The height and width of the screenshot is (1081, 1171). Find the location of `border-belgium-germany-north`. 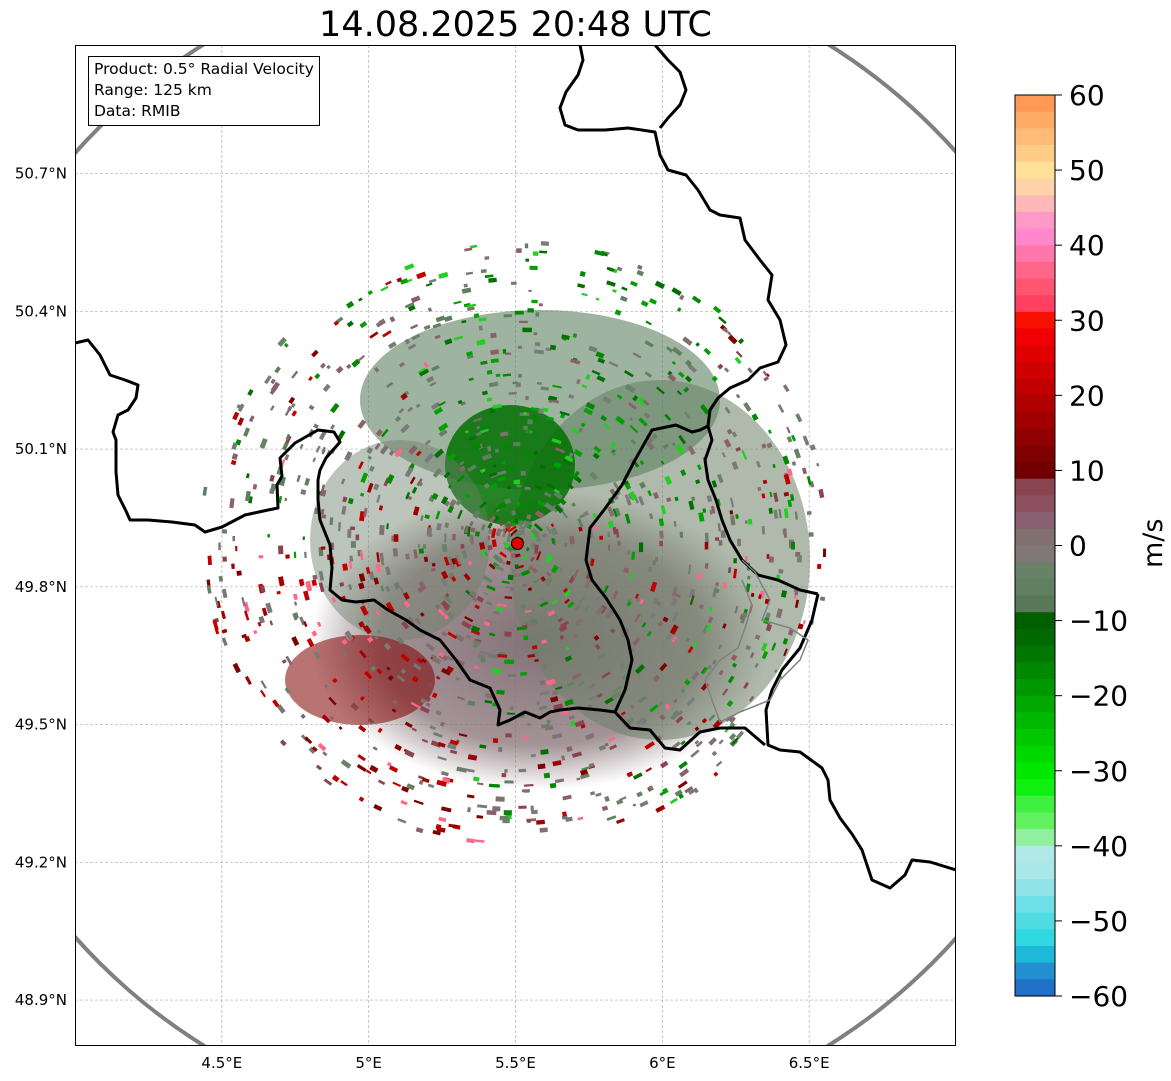

border-belgium-germany-north is located at coordinates (673, 236).